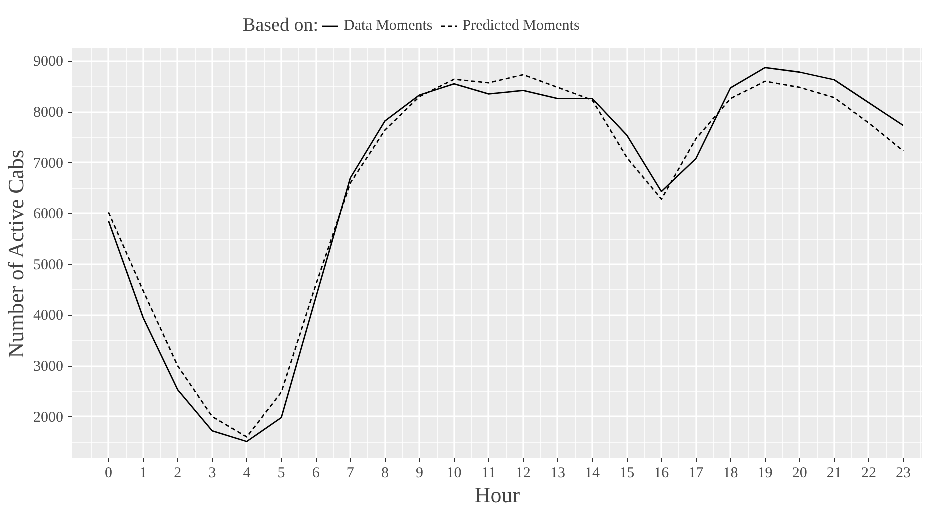 The image size is (951, 516). Describe the element at coordinates (558, 474) in the screenshot. I see `x-tick-label: 13` at that location.